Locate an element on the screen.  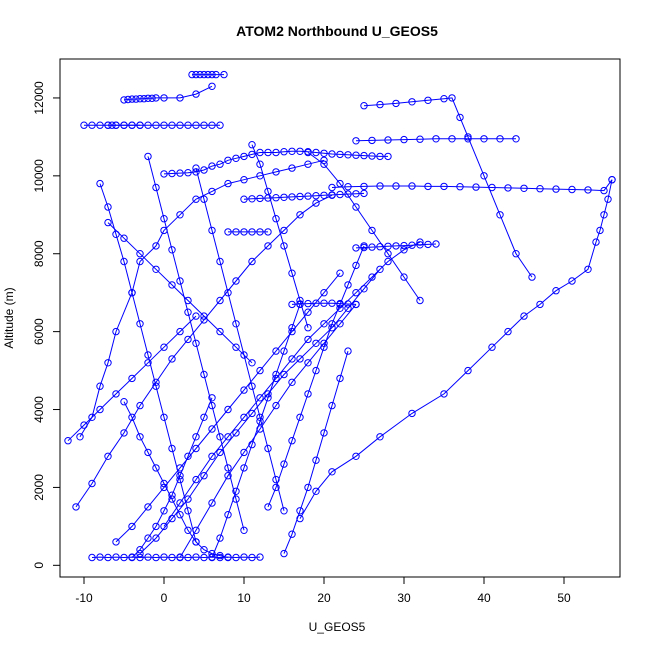
y-axis-label: Altitude (m) is located at coordinates (9, 317).